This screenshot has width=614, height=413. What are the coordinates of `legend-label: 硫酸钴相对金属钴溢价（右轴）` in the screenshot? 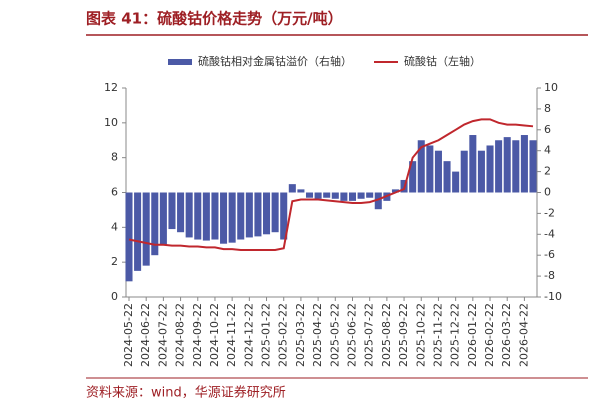 It's located at (275, 61).